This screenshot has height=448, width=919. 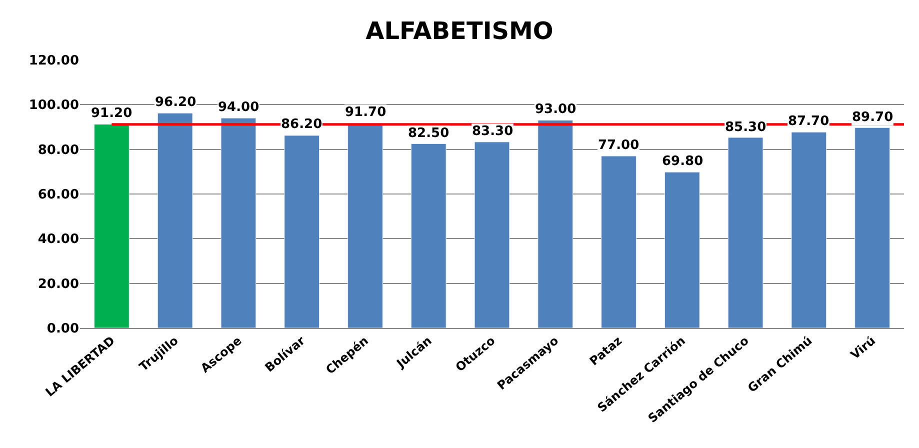 I want to click on data-label: 83.30, so click(x=493, y=131).